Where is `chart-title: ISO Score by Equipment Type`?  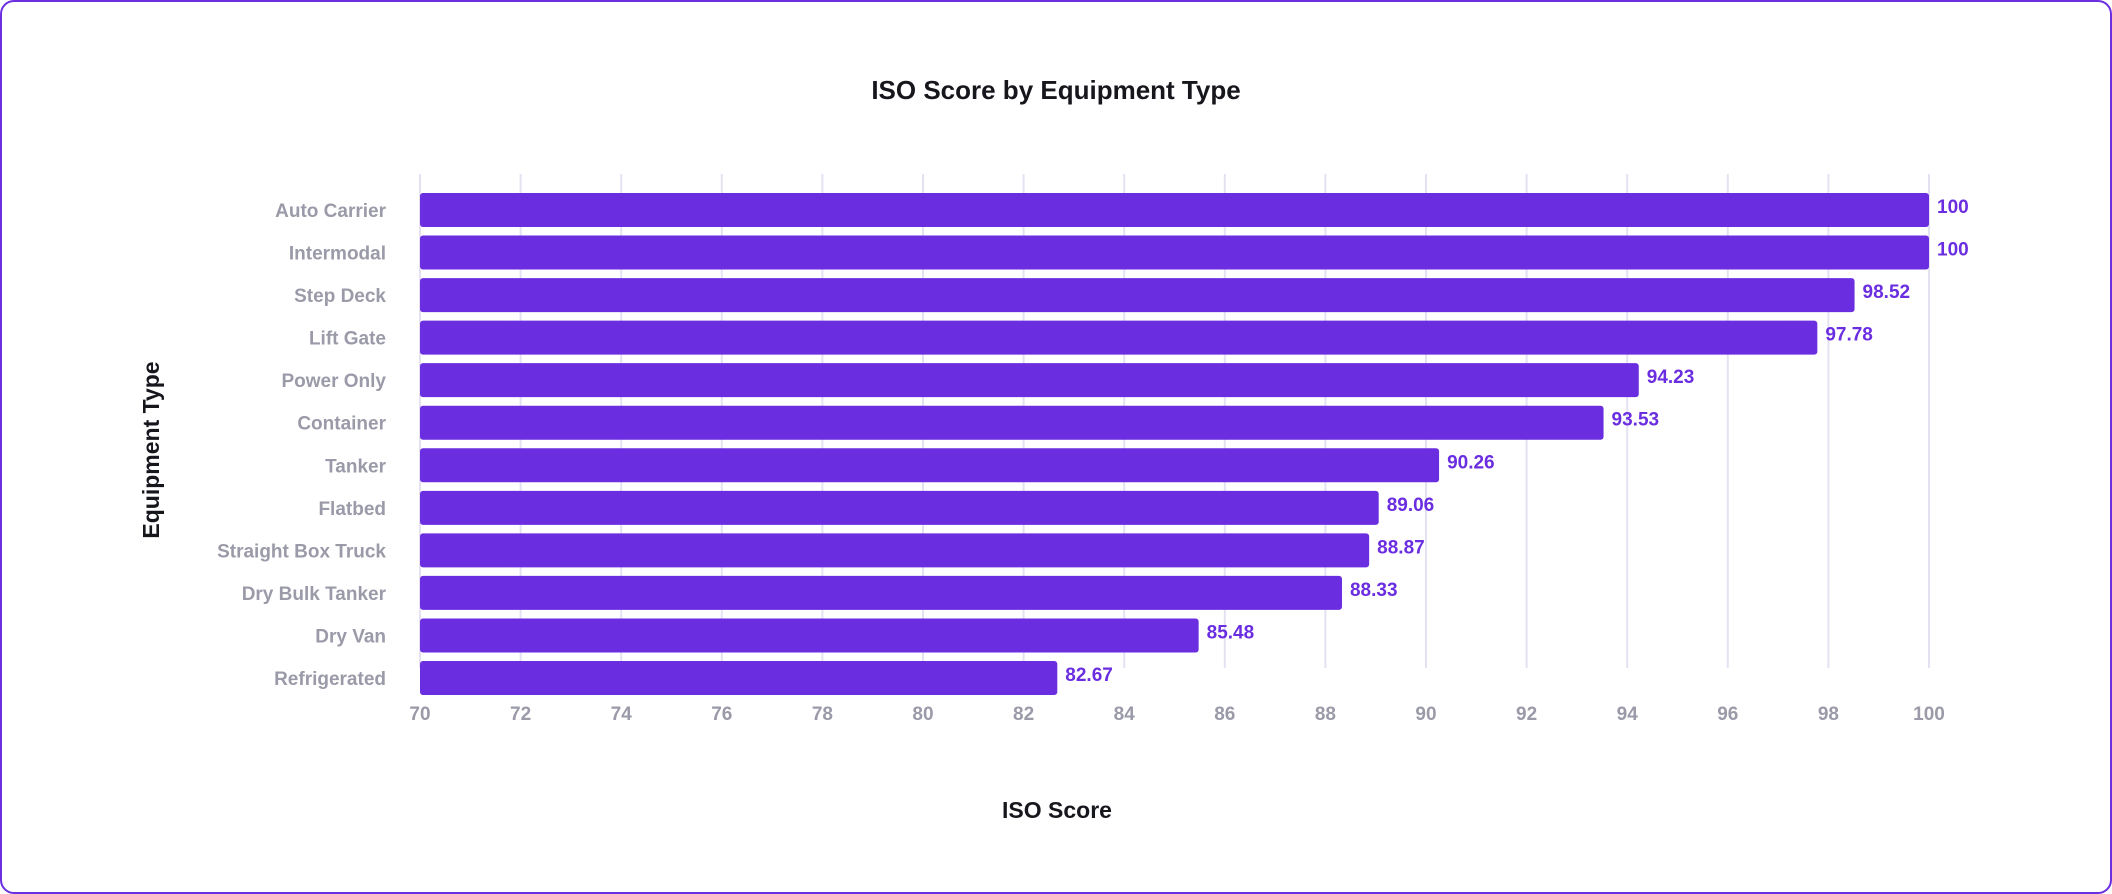 chart-title: ISO Score by Equipment Type is located at coordinates (1055, 90).